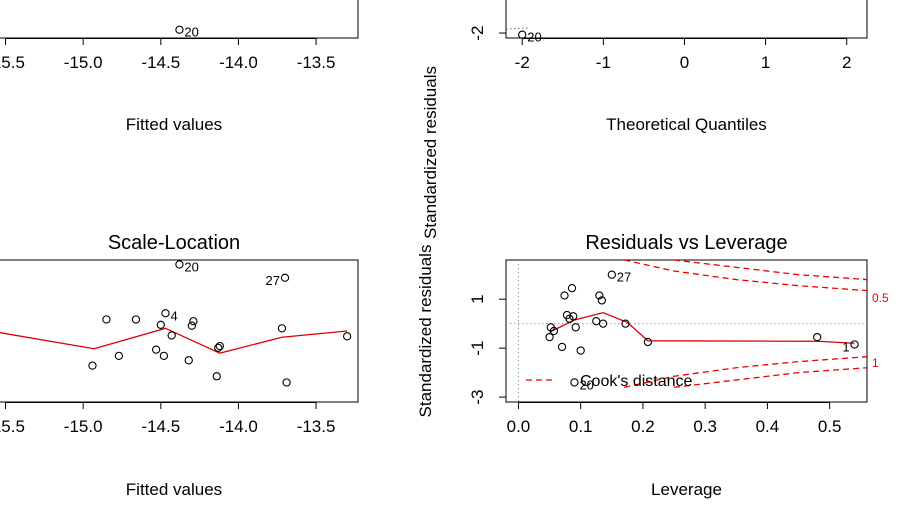 The height and width of the screenshot is (517, 918). I want to click on point-label-1: 1, so click(845, 346).